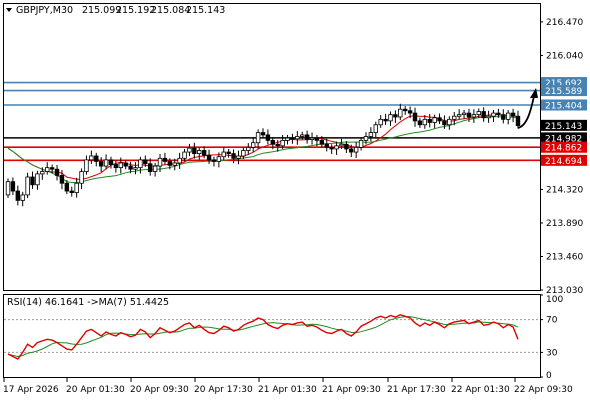  Describe the element at coordinates (101, 10) in the screenshot. I see `chart-header-open: 215.099` at that location.